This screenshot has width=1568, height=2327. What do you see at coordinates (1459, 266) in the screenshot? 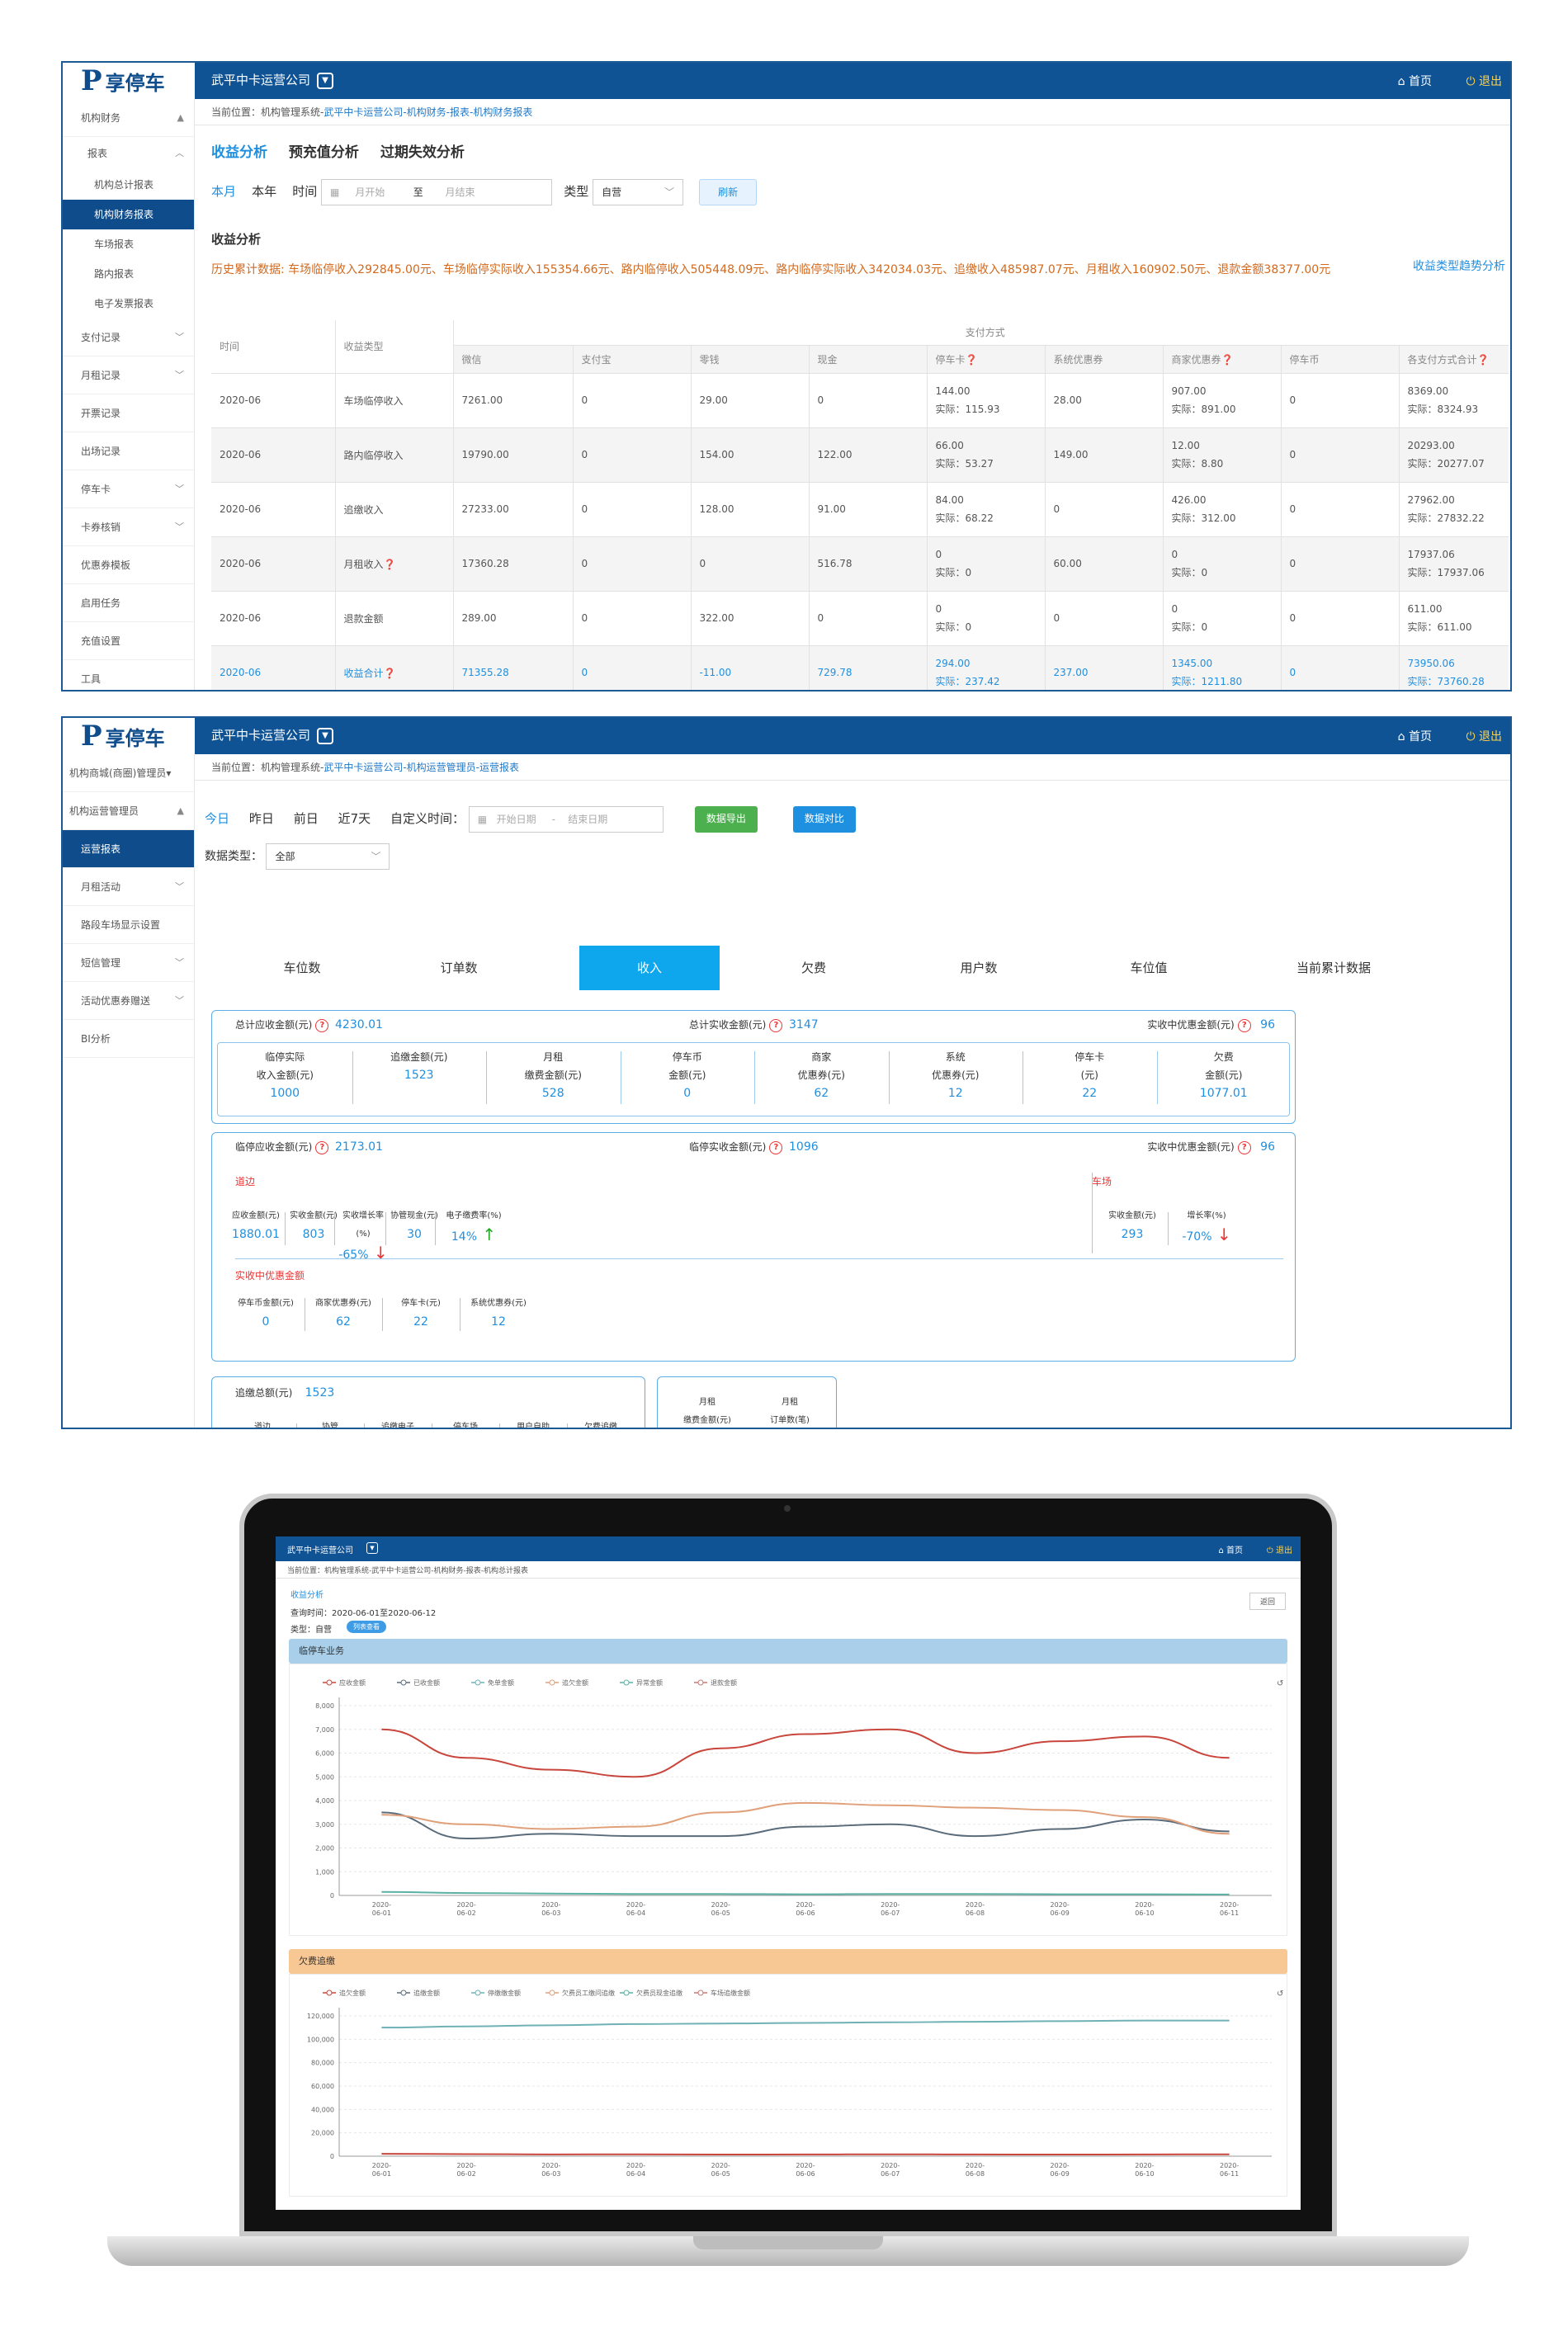
I see `trend-analysis-link: 收益类型趋势分析` at bounding box center [1459, 266].